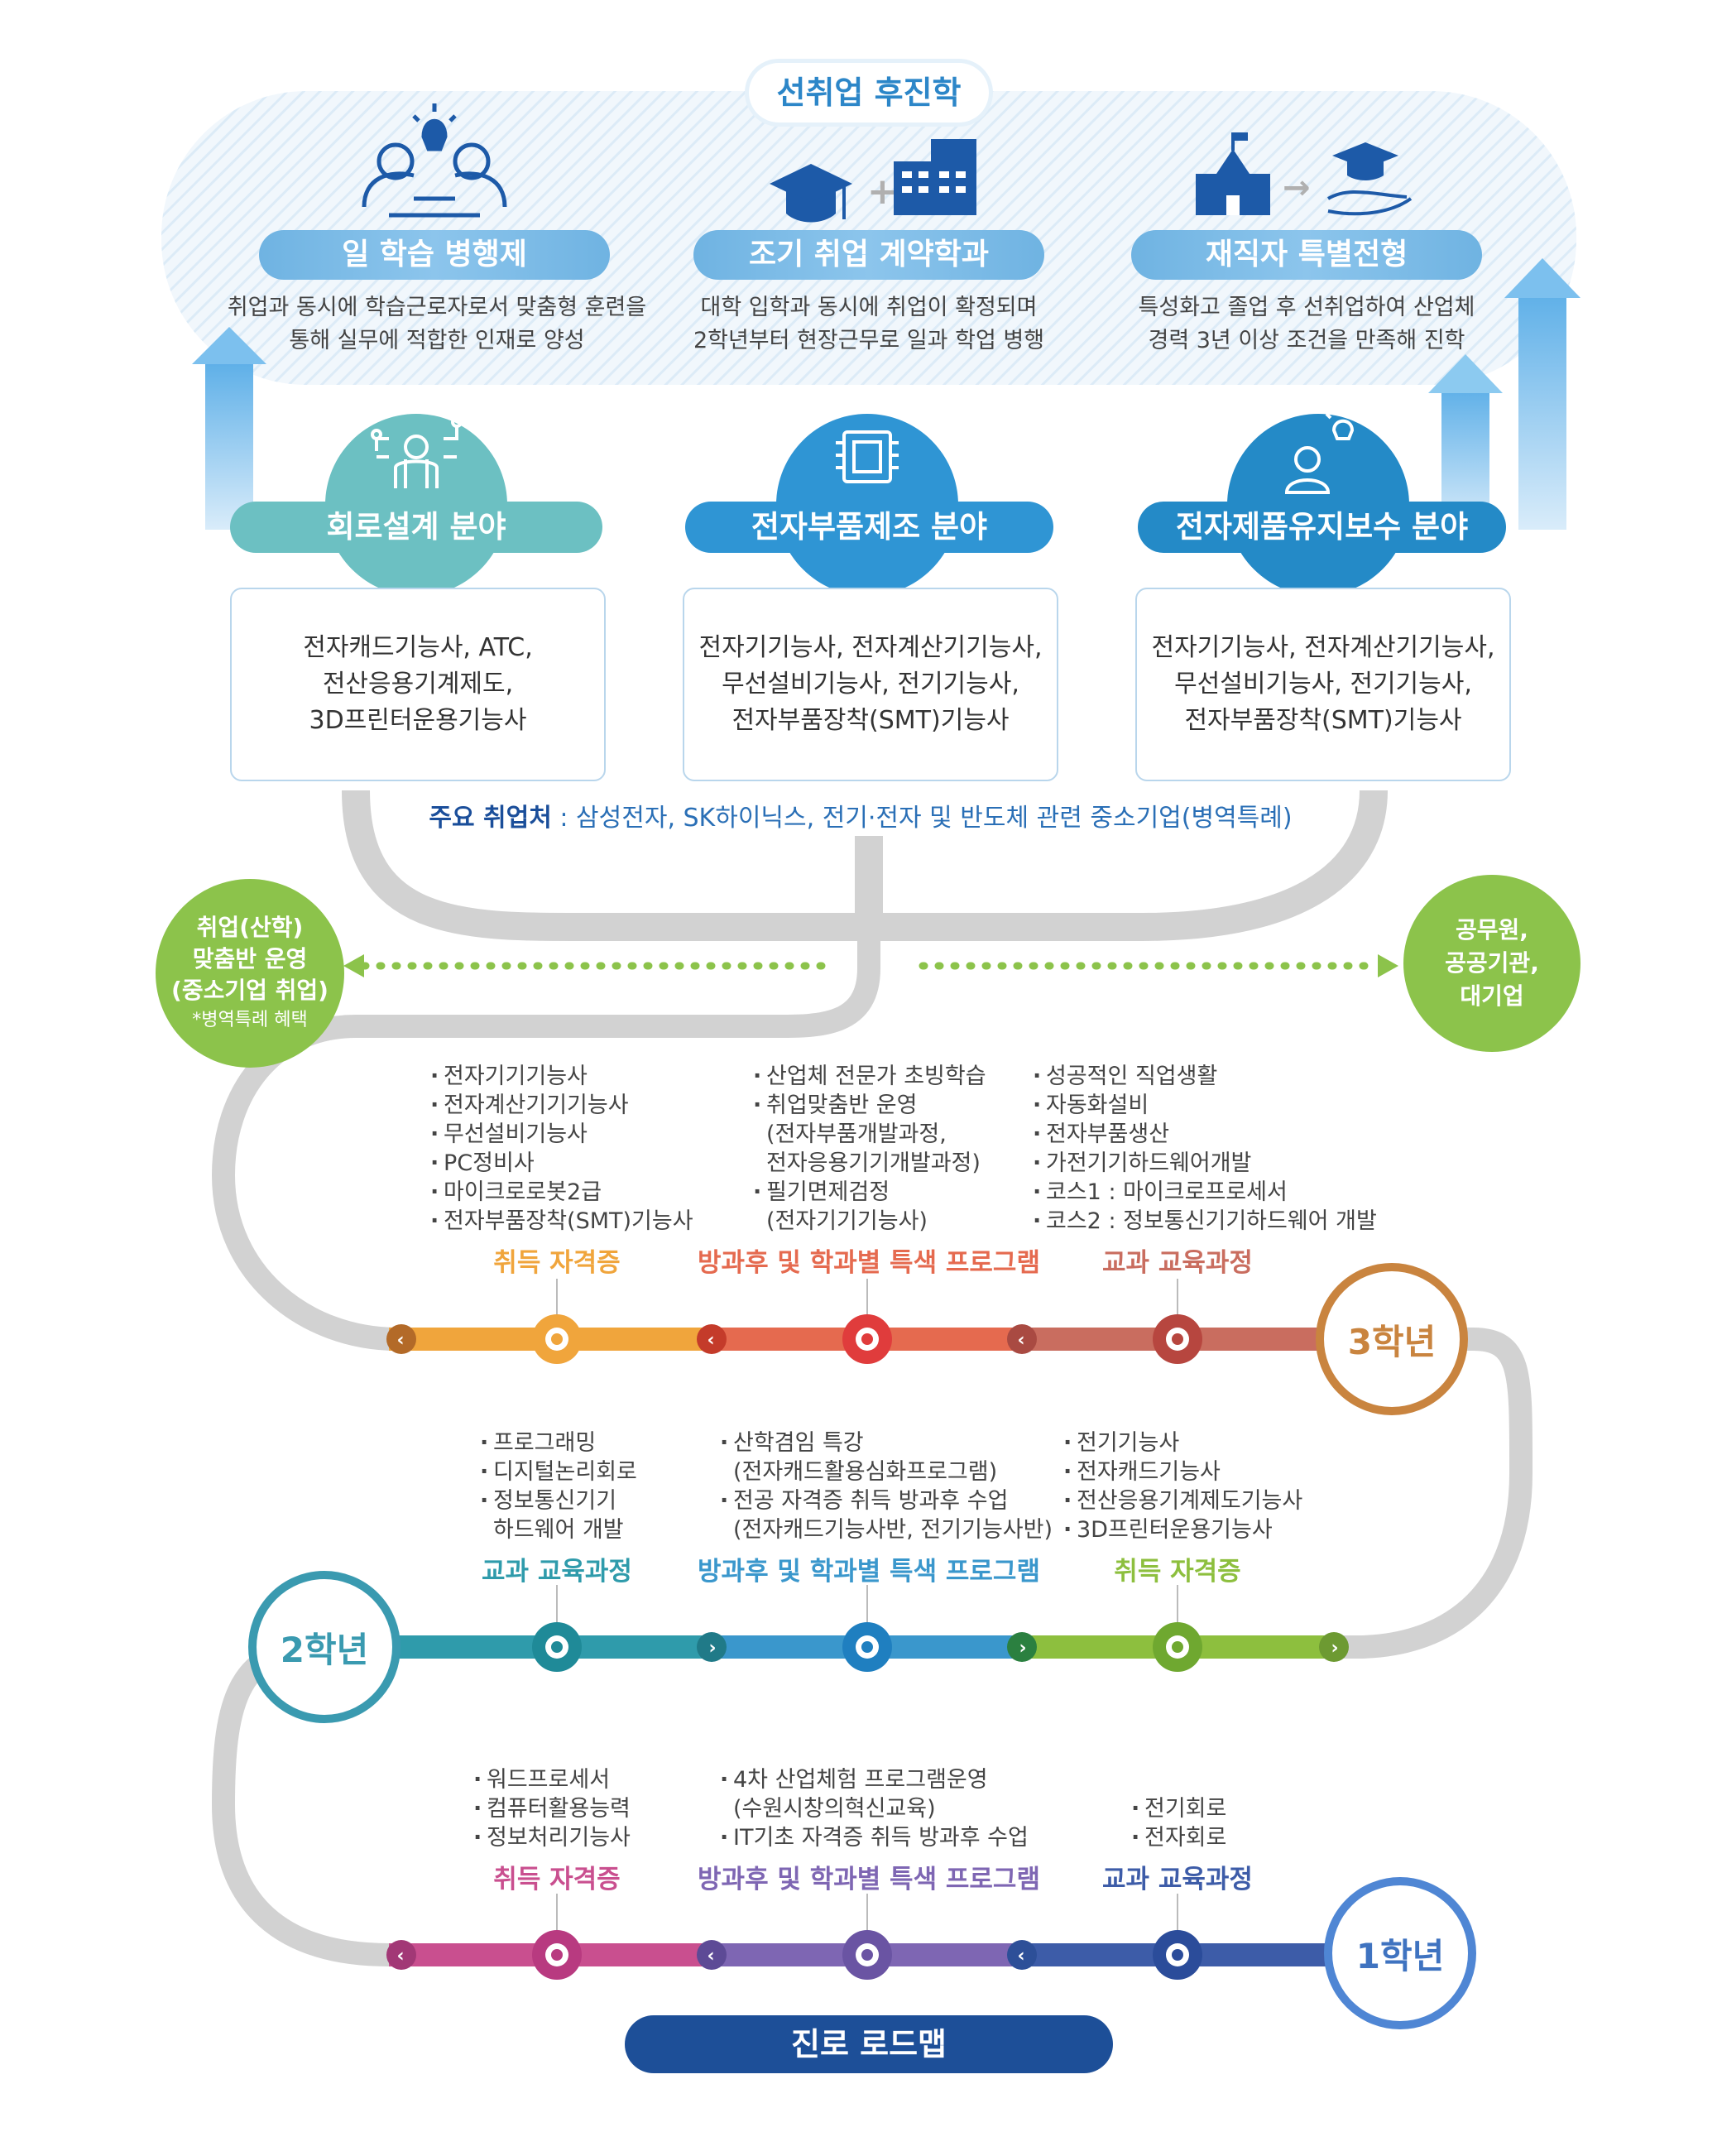  I want to click on roadmap-title: 진로 로드맵, so click(869, 2044).